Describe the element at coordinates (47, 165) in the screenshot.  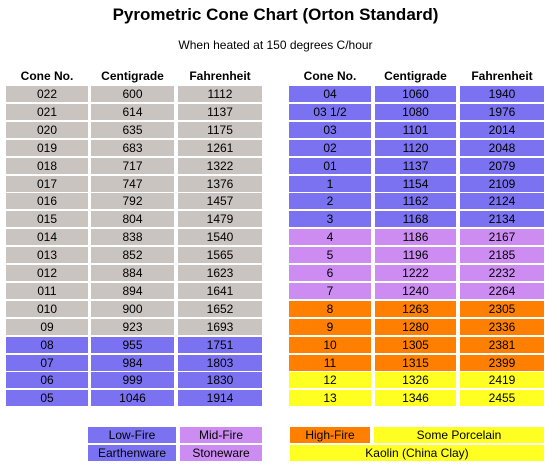
I see `table-cell: 018` at that location.